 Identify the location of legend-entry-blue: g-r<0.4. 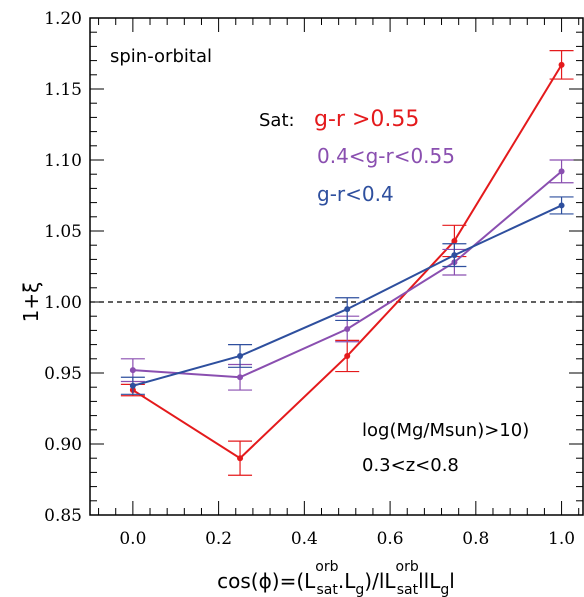
(355, 194).